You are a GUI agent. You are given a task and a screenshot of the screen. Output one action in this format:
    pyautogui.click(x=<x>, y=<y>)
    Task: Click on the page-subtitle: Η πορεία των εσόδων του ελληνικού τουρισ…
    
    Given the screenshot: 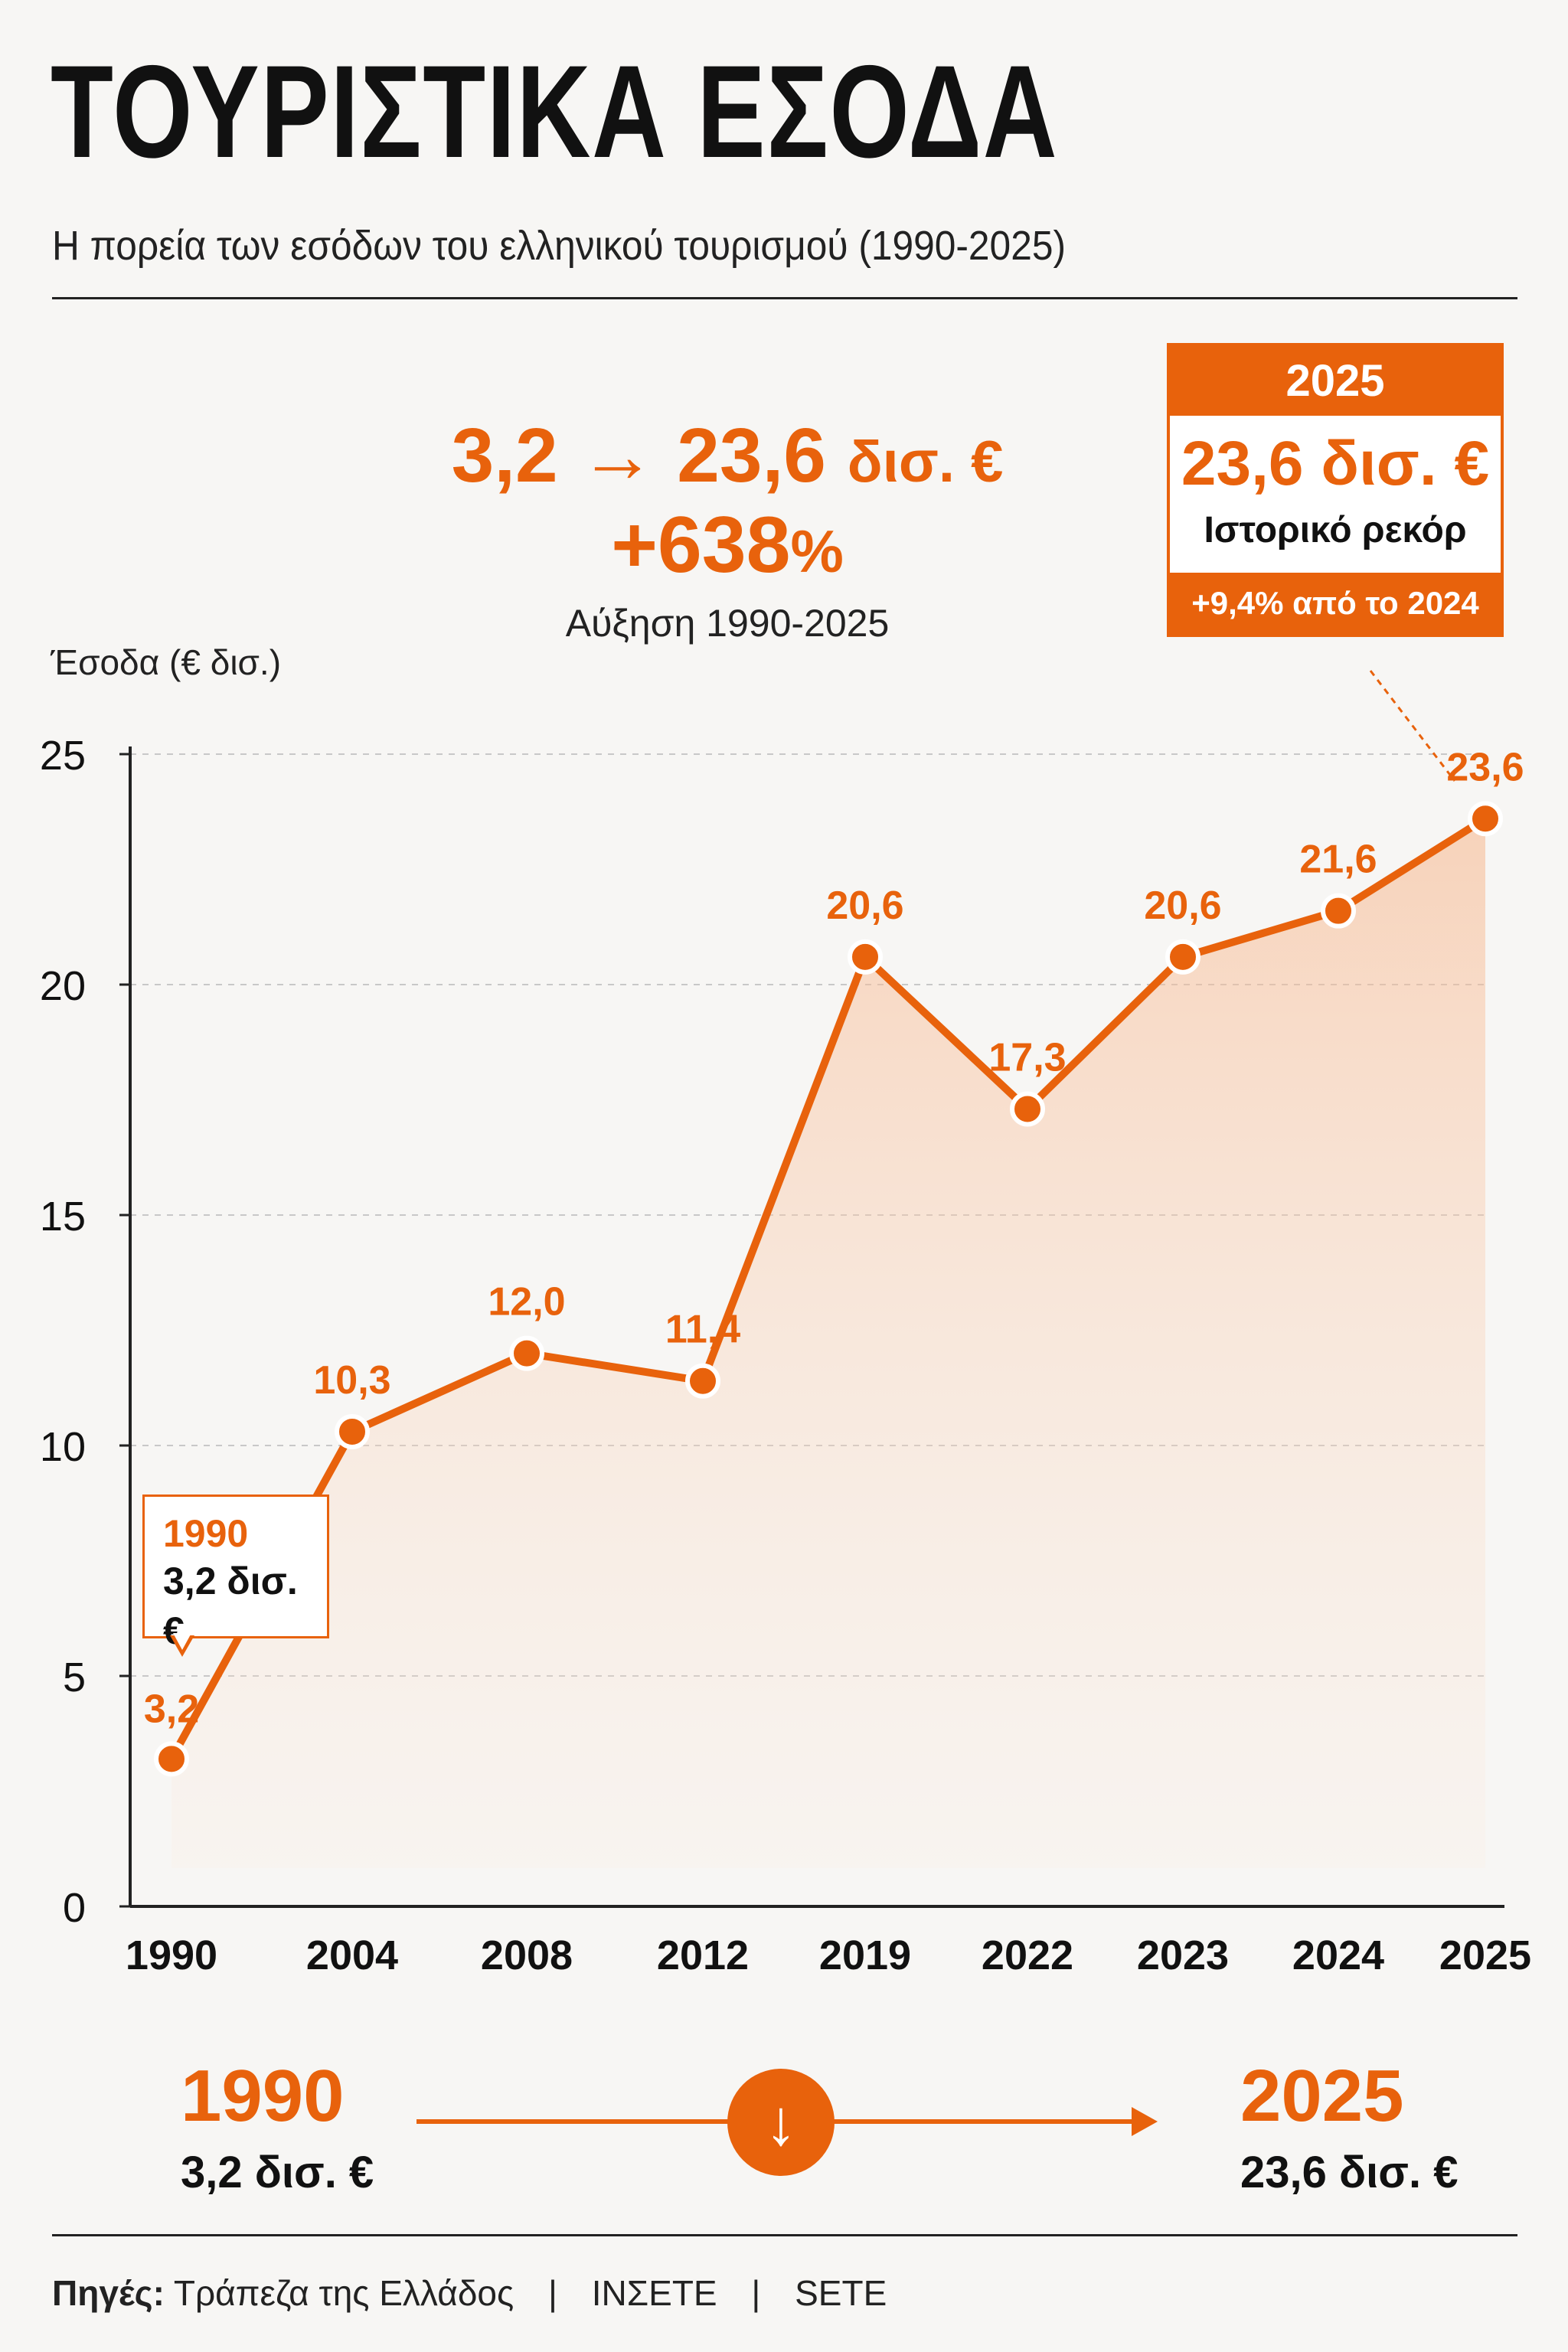 What is the action you would take?
    pyautogui.click(x=559, y=246)
    